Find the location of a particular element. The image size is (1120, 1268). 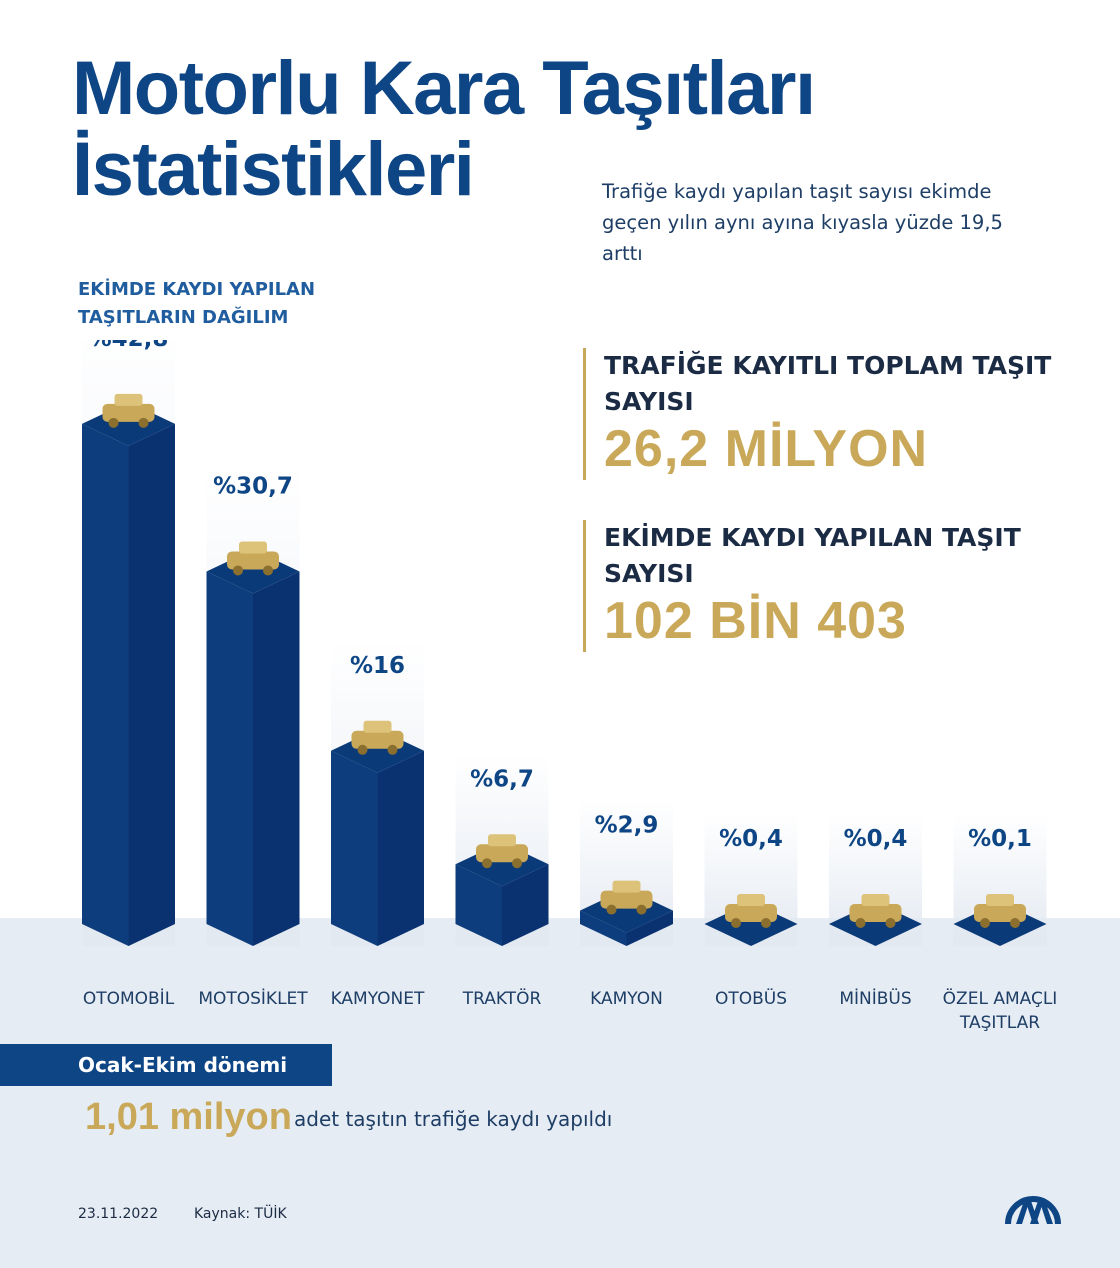

title-line-1: Motorlu Kara Taşıtları is located at coordinates (444, 88).